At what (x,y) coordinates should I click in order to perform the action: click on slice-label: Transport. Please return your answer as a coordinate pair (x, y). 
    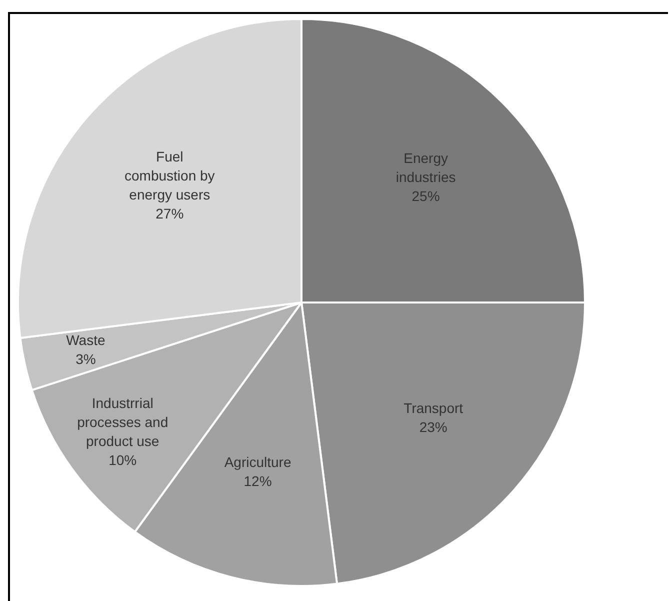
    Looking at the image, I should click on (434, 408).